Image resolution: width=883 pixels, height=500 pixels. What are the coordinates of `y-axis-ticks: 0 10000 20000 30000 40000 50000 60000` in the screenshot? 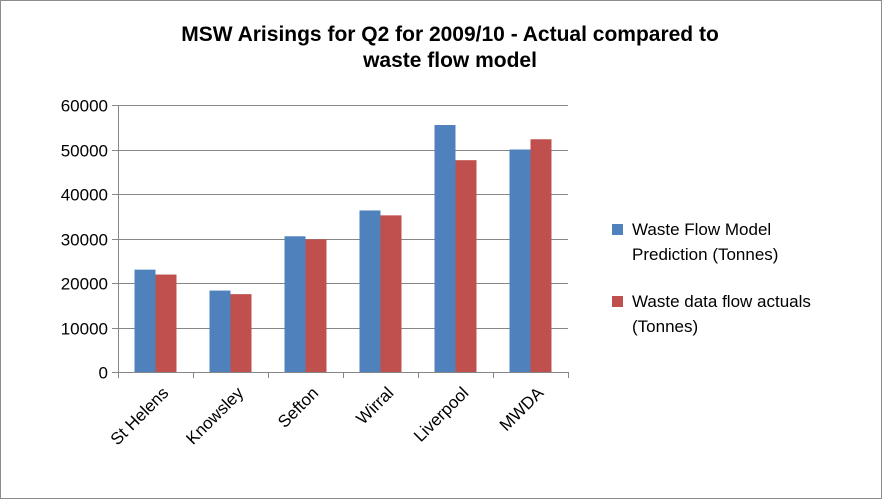 It's located at (89, 240).